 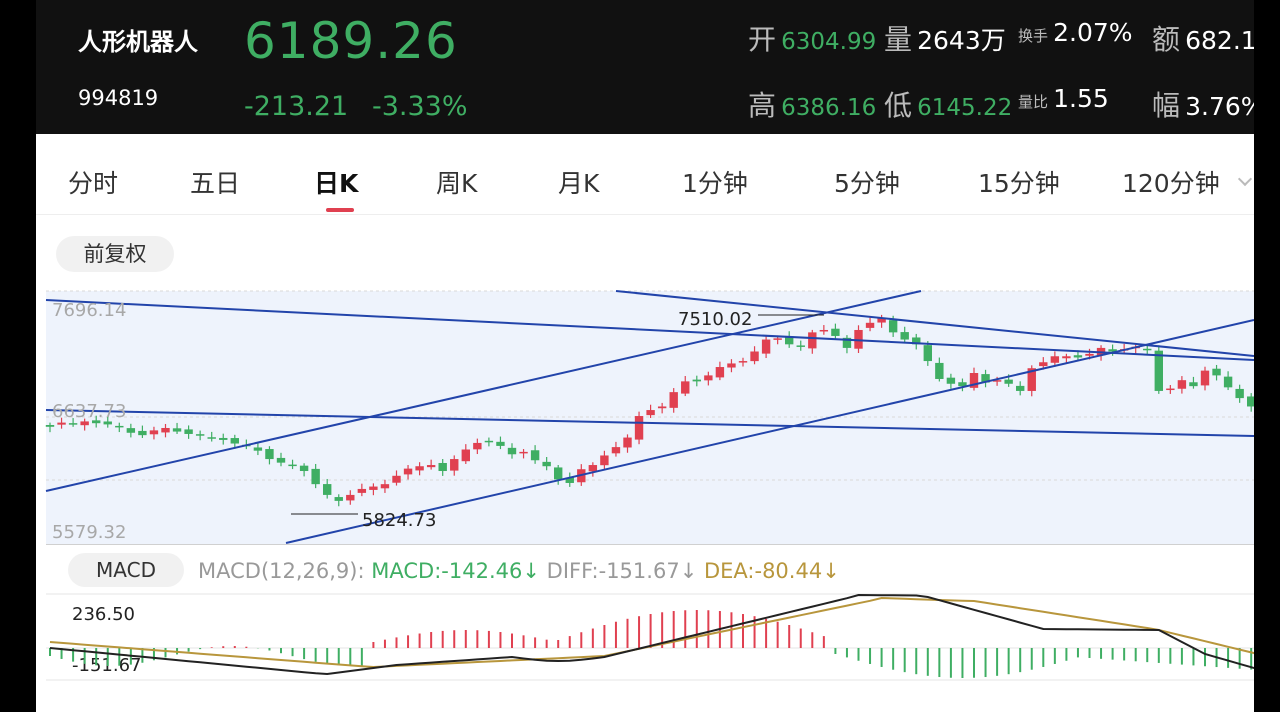 What do you see at coordinates (351, 41) in the screenshot?
I see `last-price: 6189.26` at bounding box center [351, 41].